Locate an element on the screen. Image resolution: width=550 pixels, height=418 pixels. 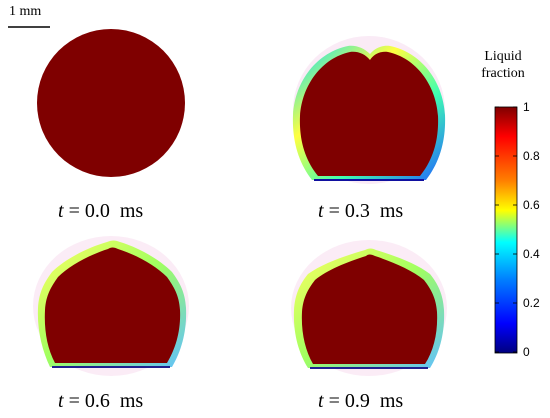
time-label-t09: t = 0.9 ms is located at coordinates (360, 401).